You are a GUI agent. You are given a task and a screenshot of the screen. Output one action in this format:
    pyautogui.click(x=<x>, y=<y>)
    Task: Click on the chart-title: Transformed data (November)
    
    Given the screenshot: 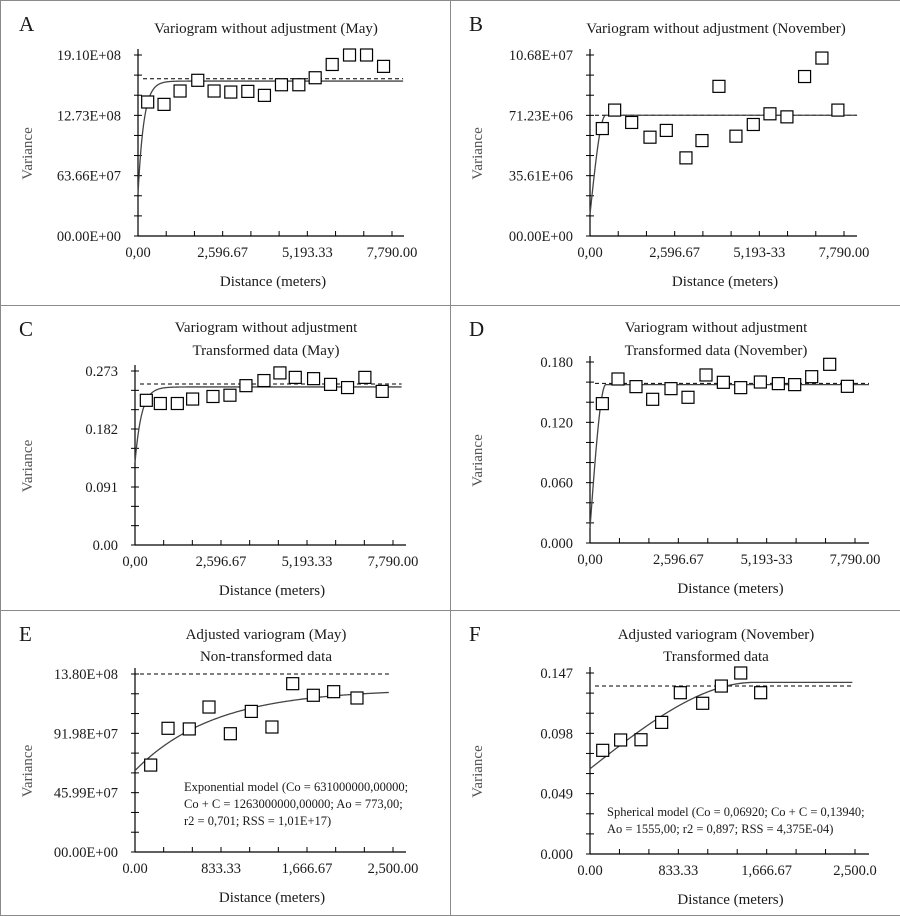 What is the action you would take?
    pyautogui.click(x=716, y=351)
    